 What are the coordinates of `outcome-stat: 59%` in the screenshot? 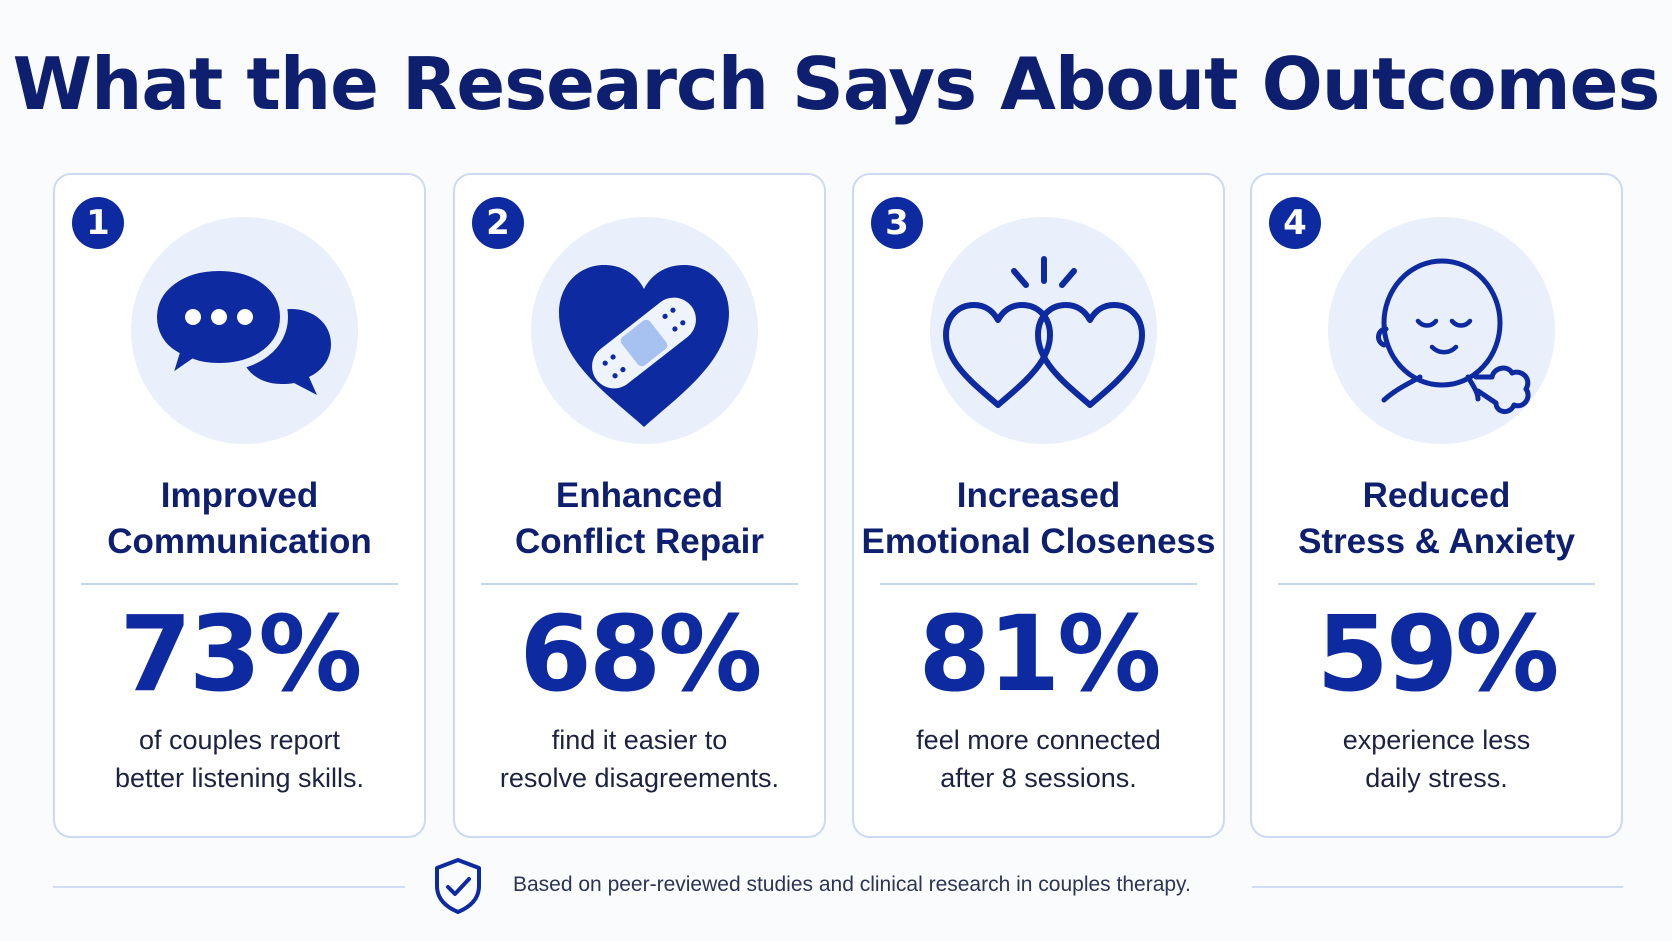 It's located at (1438, 654).